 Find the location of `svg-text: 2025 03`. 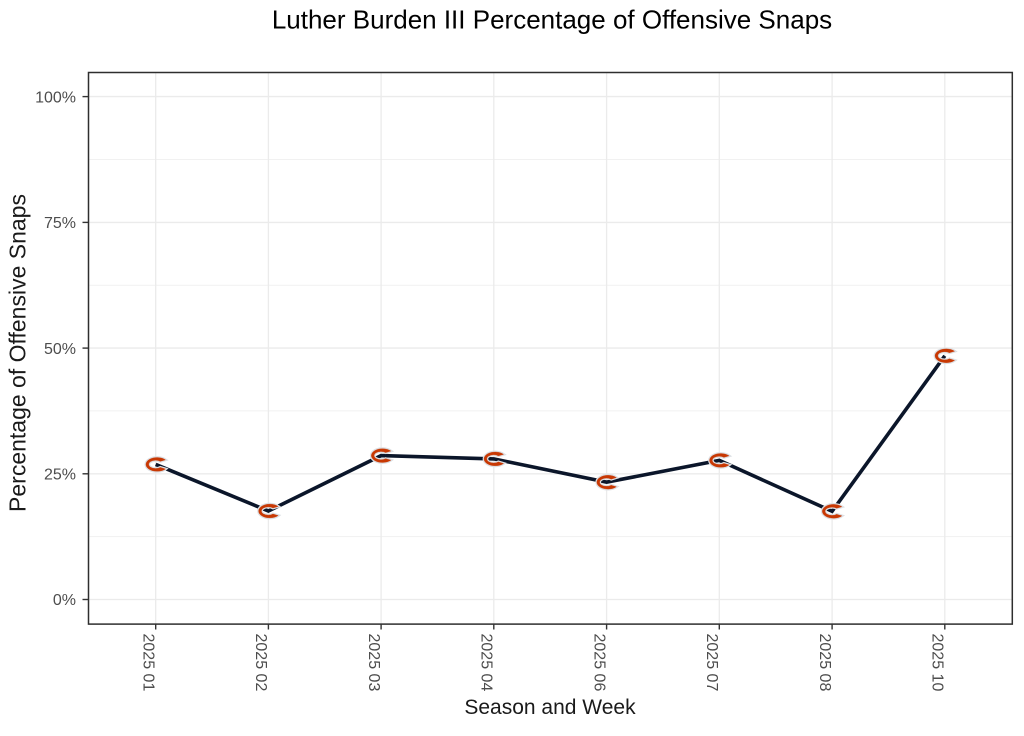

svg-text: 2025 03 is located at coordinates (373, 663).